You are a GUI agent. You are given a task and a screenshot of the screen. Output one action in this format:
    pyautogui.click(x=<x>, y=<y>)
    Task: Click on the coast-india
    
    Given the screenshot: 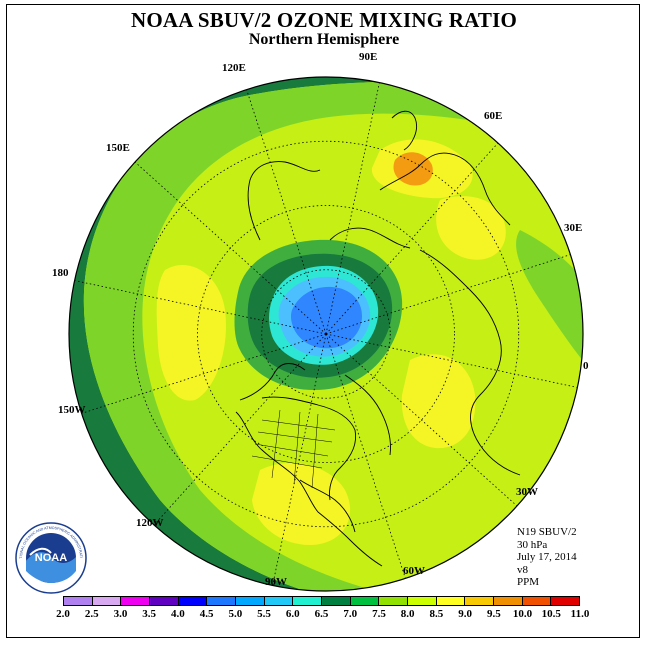 What is the action you would take?
    pyautogui.click(x=404, y=130)
    